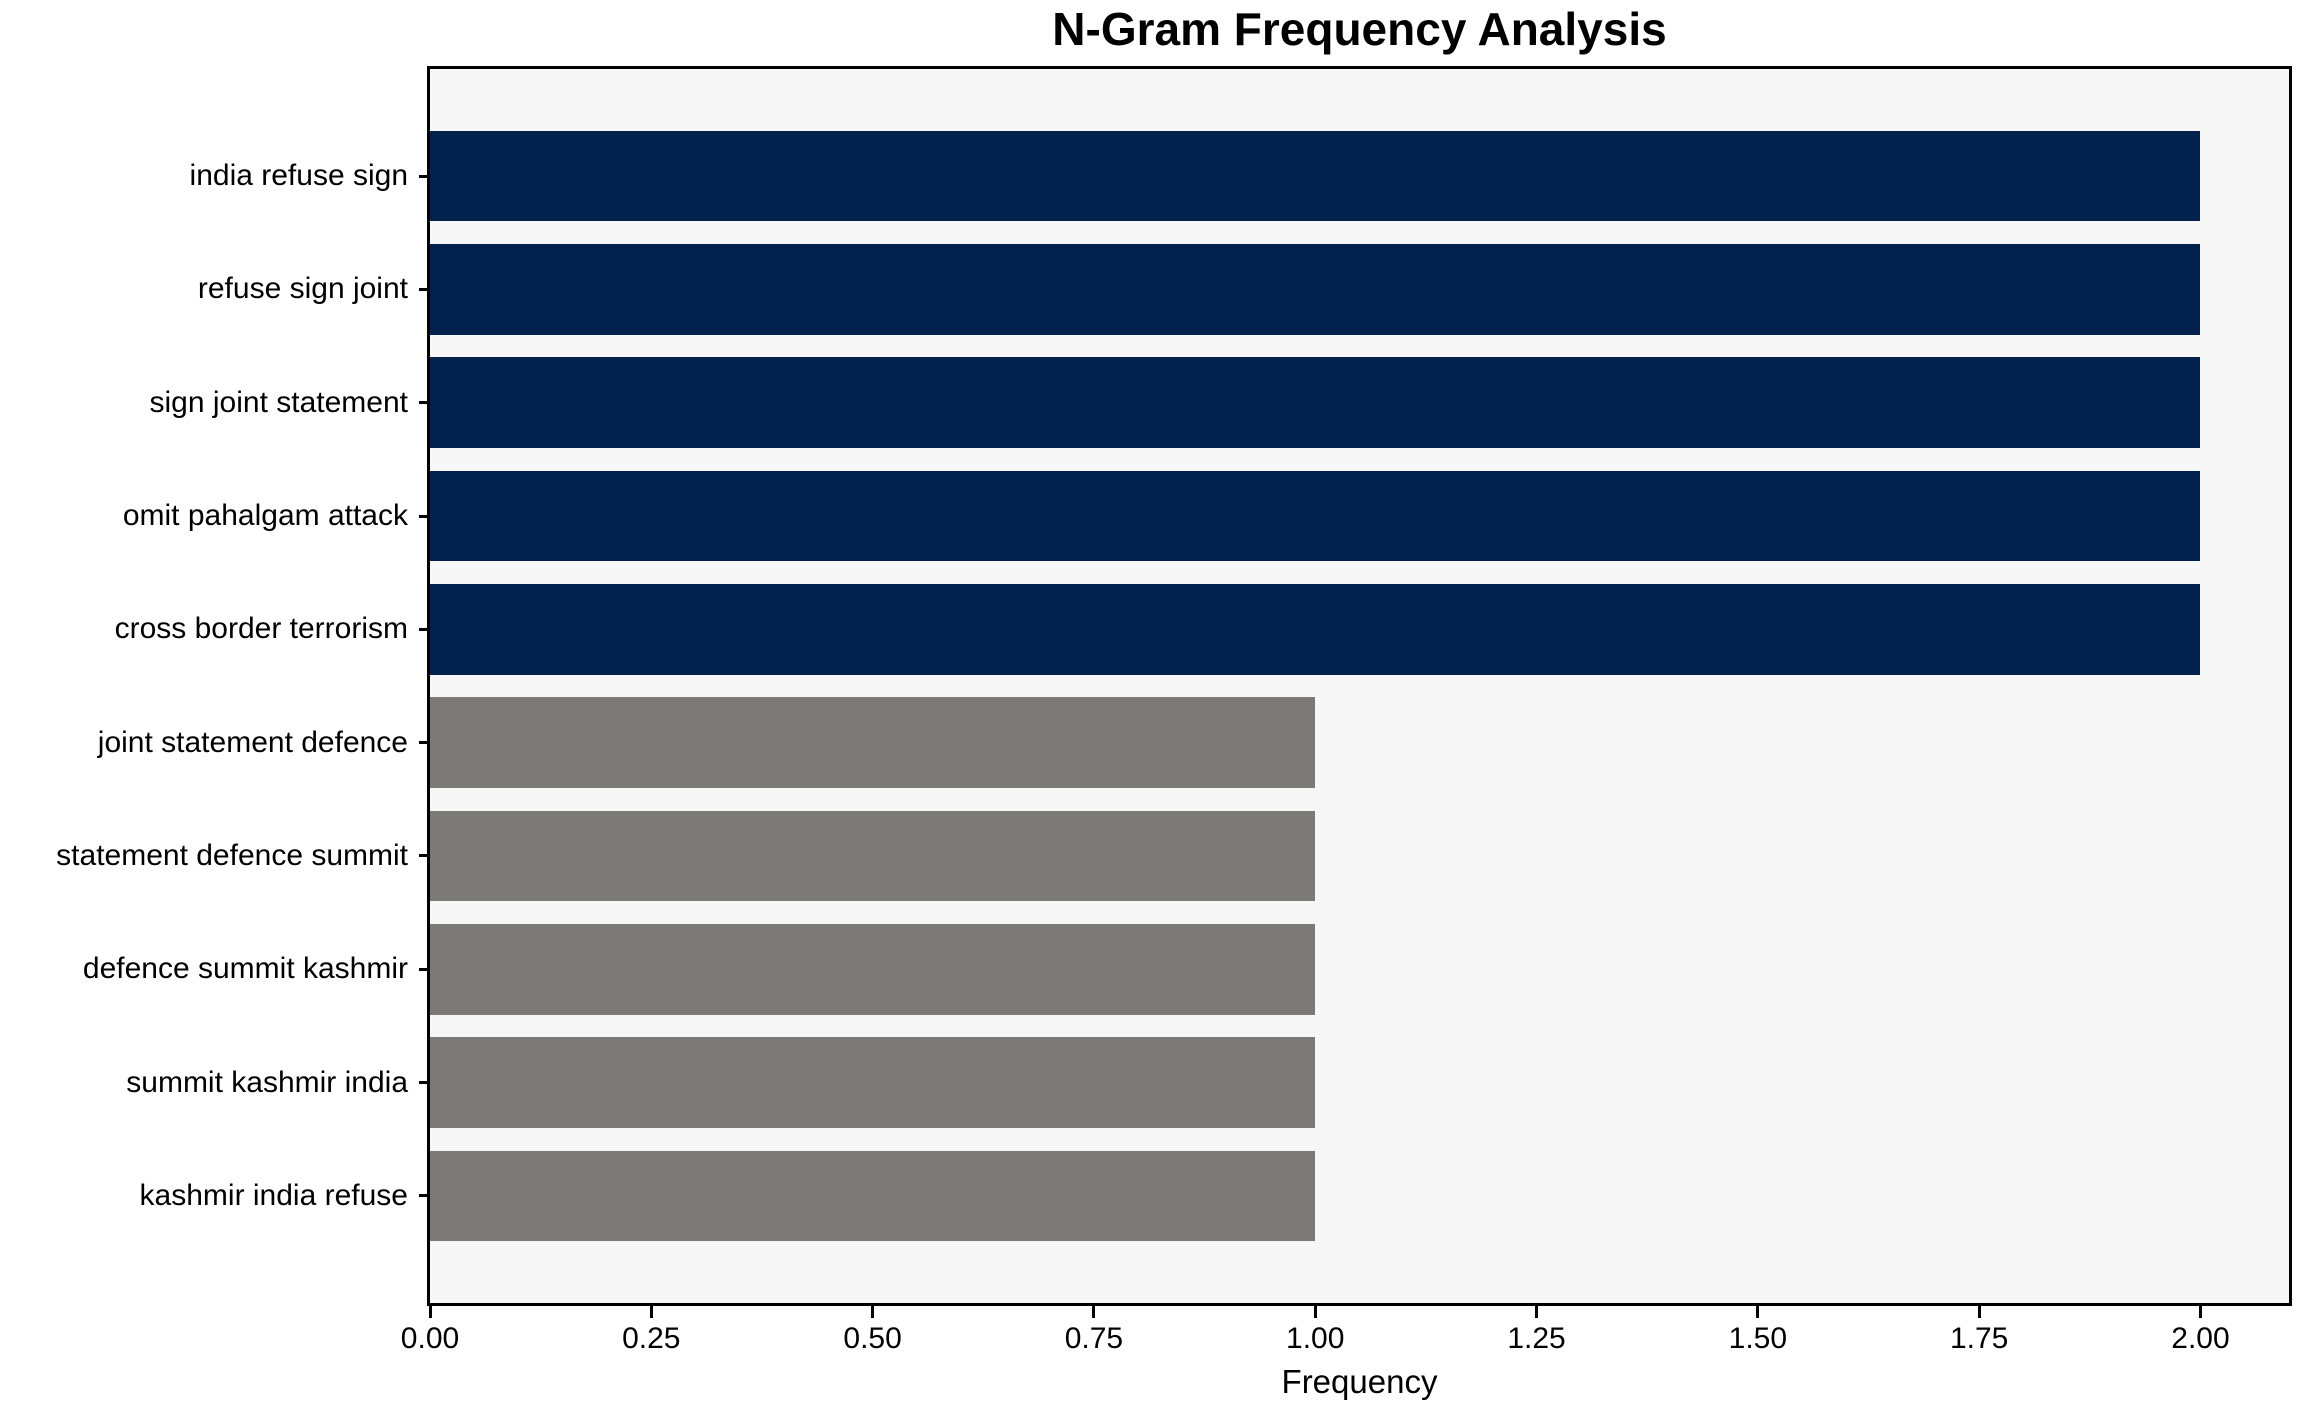  What do you see at coordinates (267, 1082) in the screenshot?
I see `y-tick-label: summit kashmir india` at bounding box center [267, 1082].